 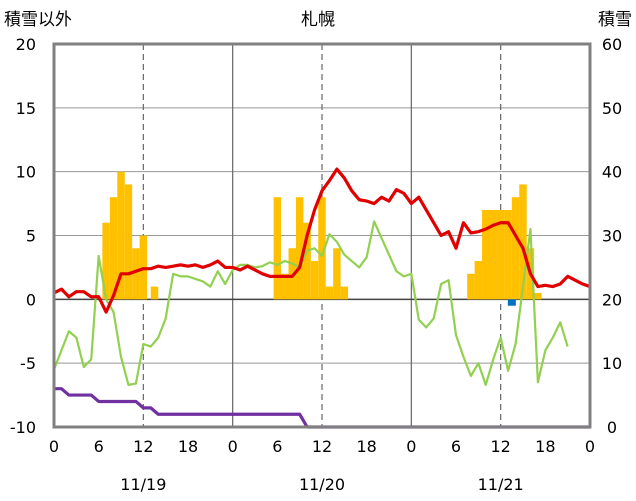 What do you see at coordinates (28, 363) in the screenshot?
I see `left-tick-label: -5` at bounding box center [28, 363].